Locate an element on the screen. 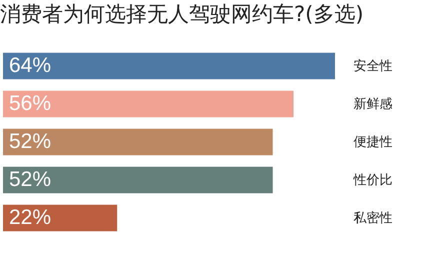 Image resolution: width=444 pixels, height=275 pixels. y-tick-label: 便捷性 is located at coordinates (373, 142).